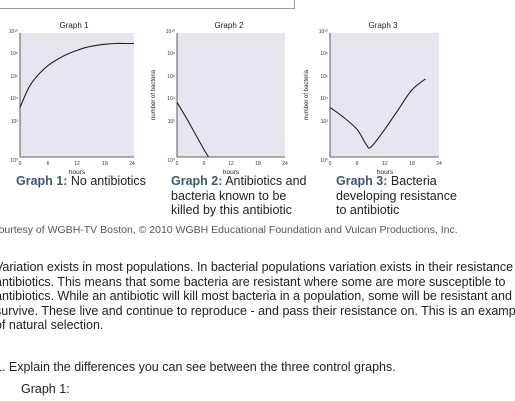 Image resolution: width=515 pixels, height=401 pixels. I want to click on graph-2-caption-label: Graph 2:, so click(197, 181).